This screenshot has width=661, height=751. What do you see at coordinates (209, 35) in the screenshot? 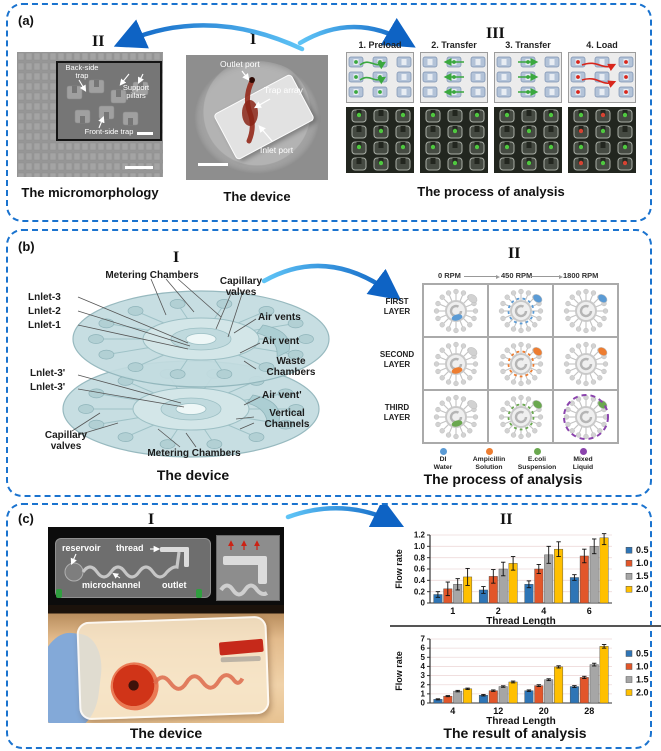
I see `flow-arrow-to-II-icon` at bounding box center [209, 35].